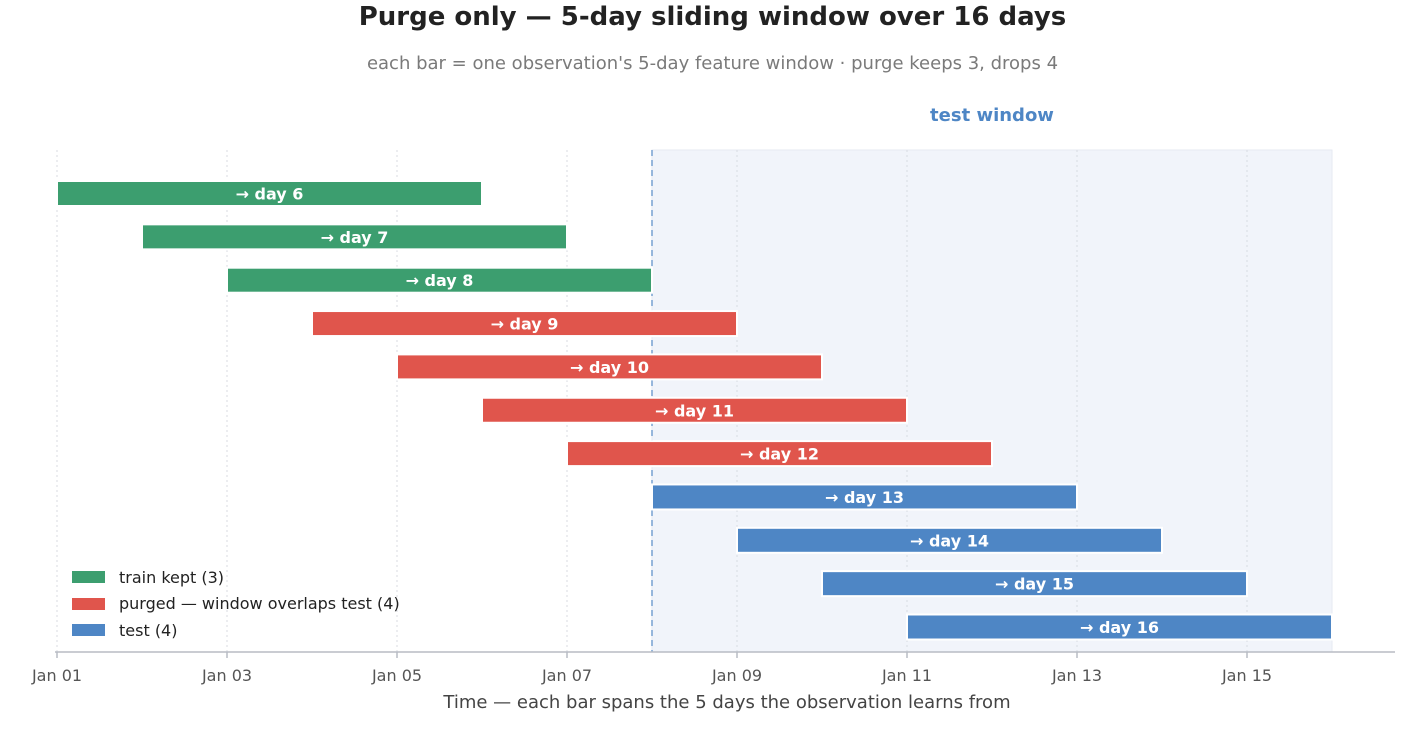  I want to click on x-tick-label: Jan 15, so click(1246, 675).